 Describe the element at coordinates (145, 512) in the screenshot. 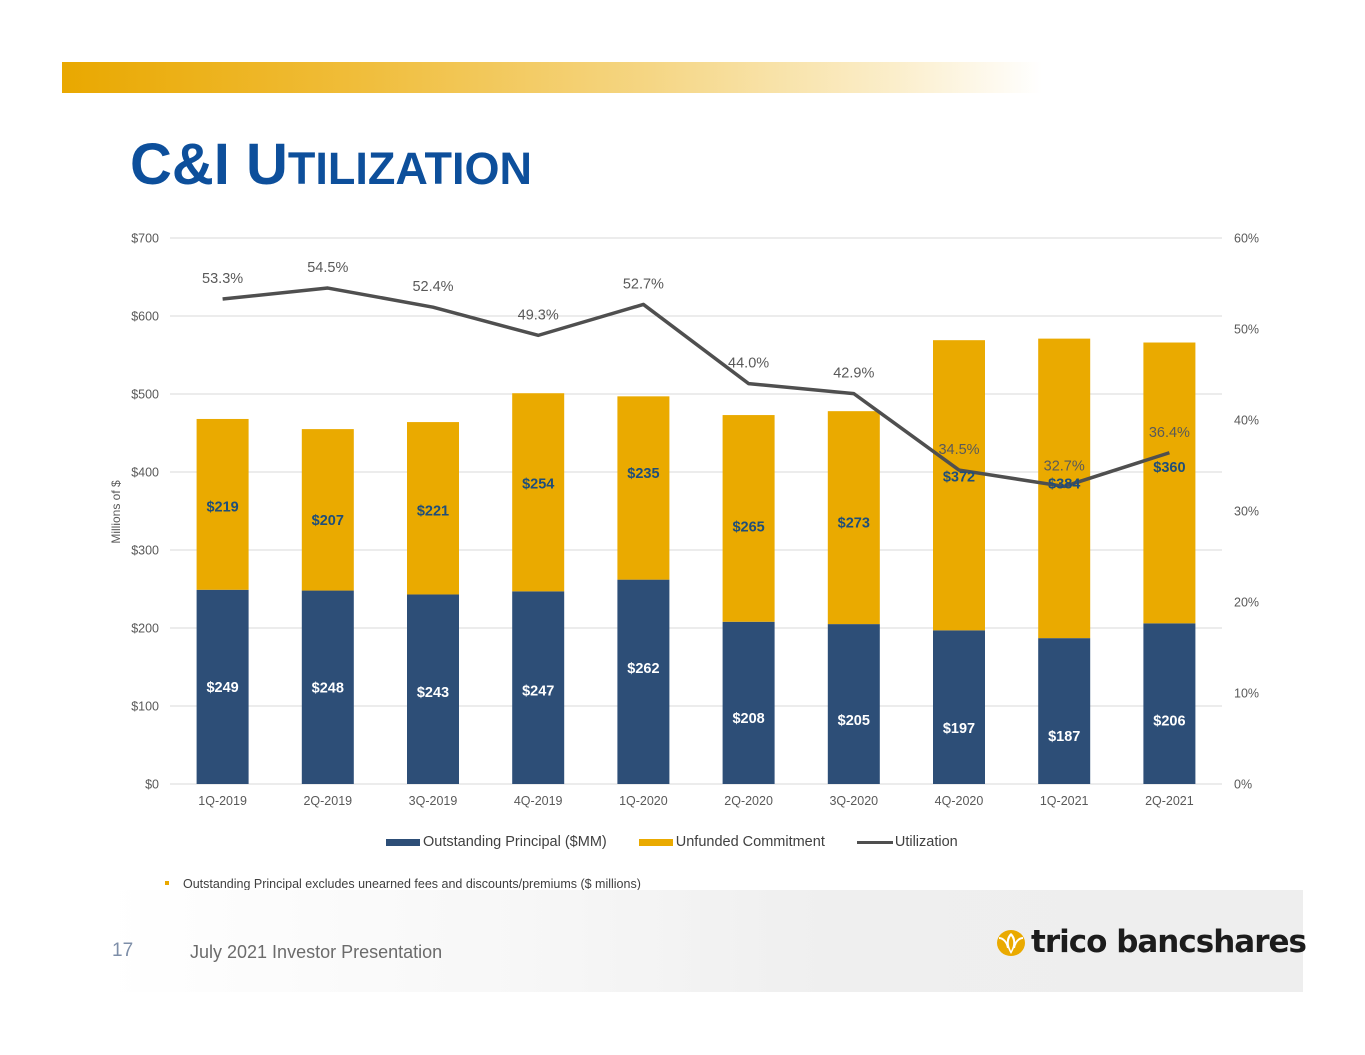

I see `y-axis-left: $0 $100 $200 $300 $400 $500 $600 $700` at that location.